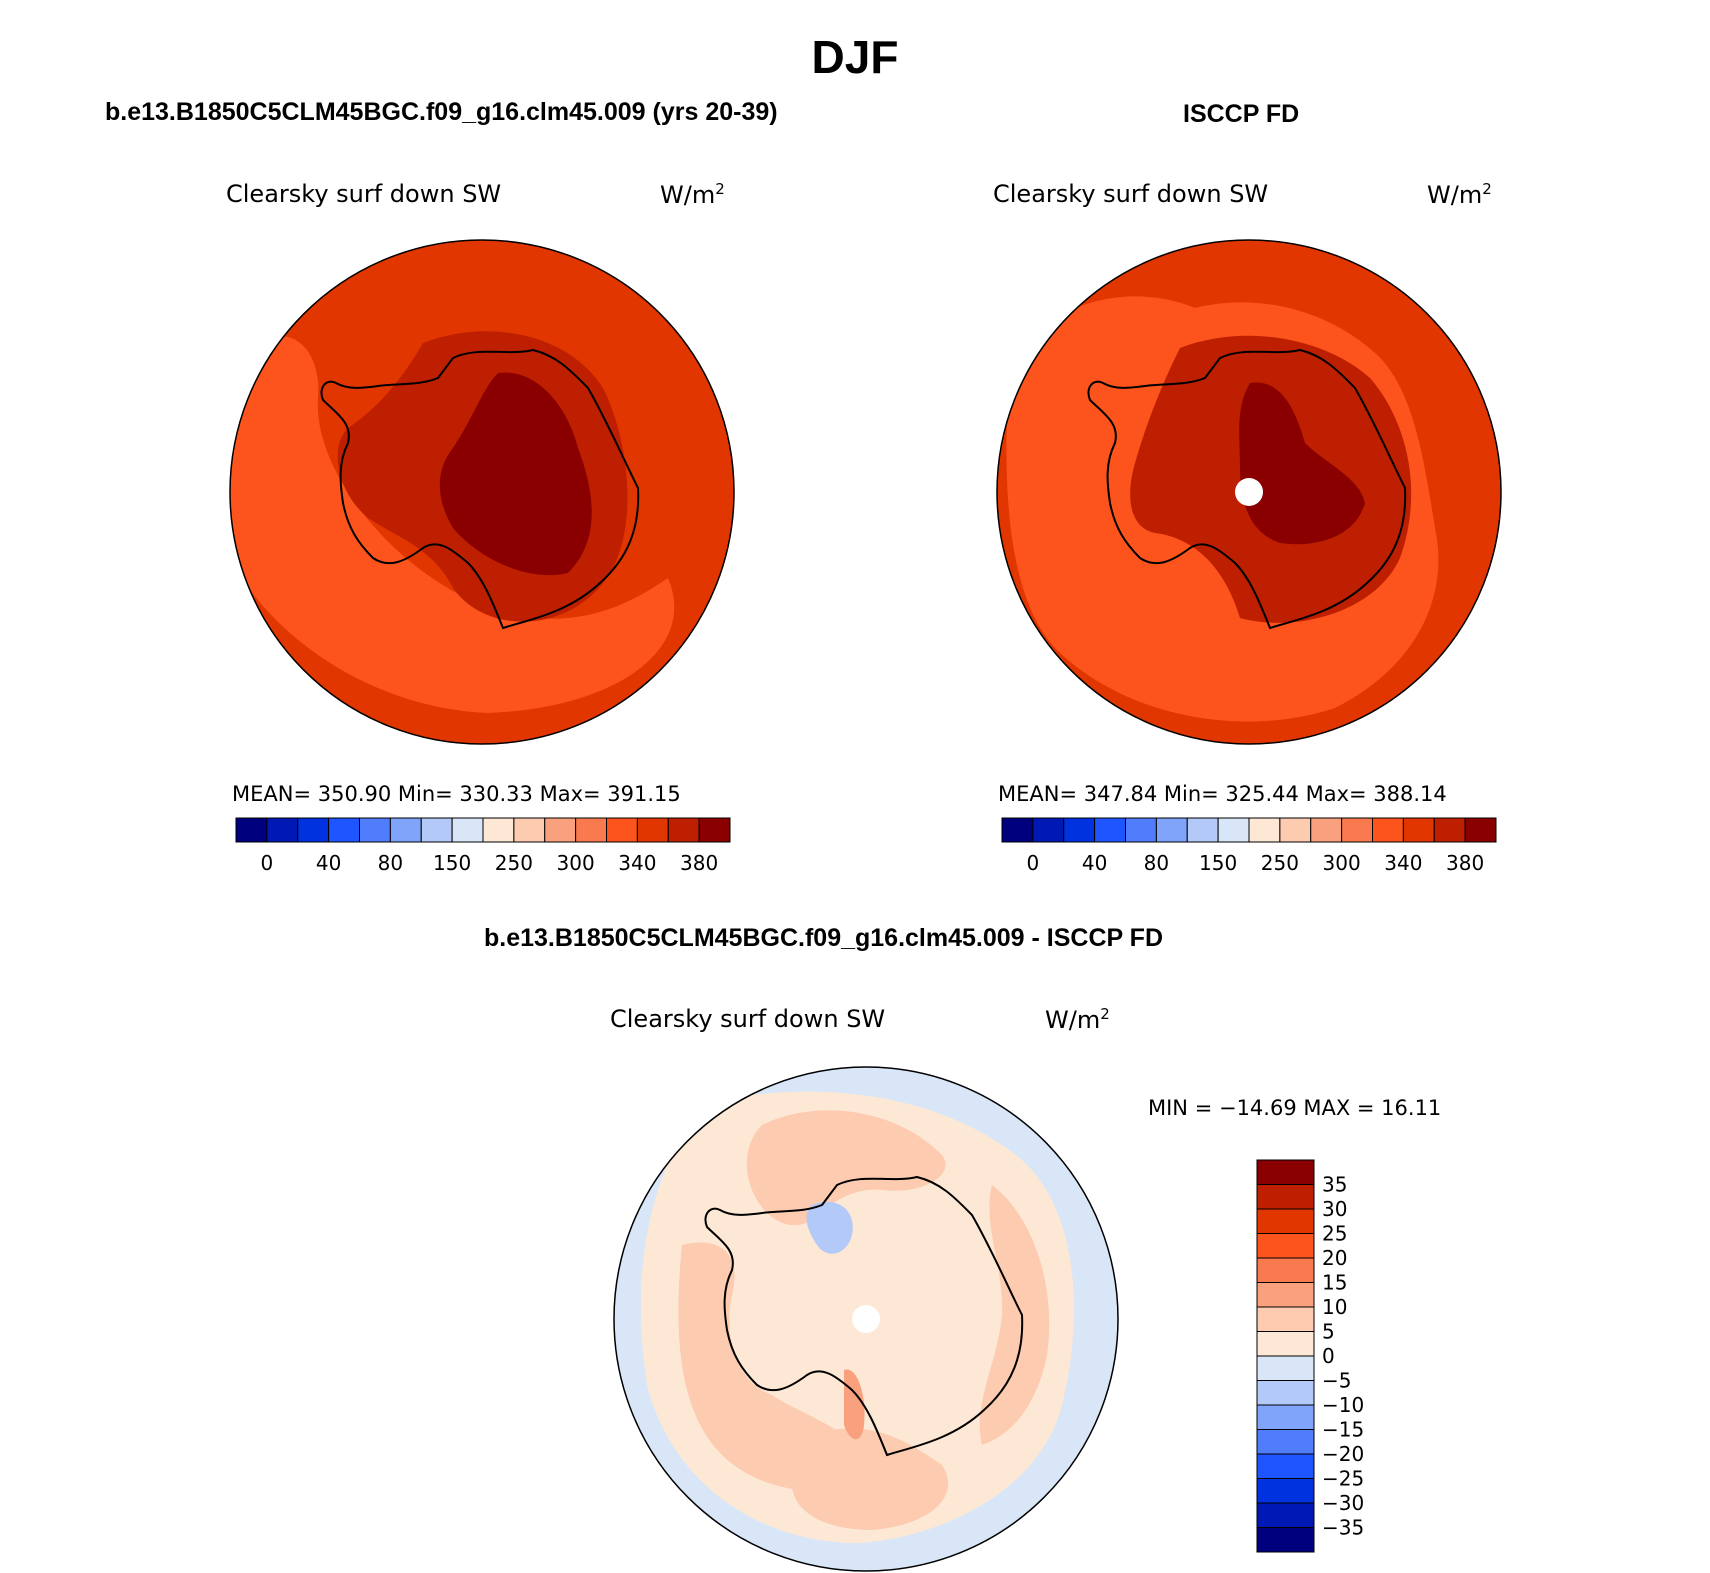 This screenshot has width=1710, height=1573. I want to click on diff-variable-label: Clearsky surf down SW, so click(748, 1019).